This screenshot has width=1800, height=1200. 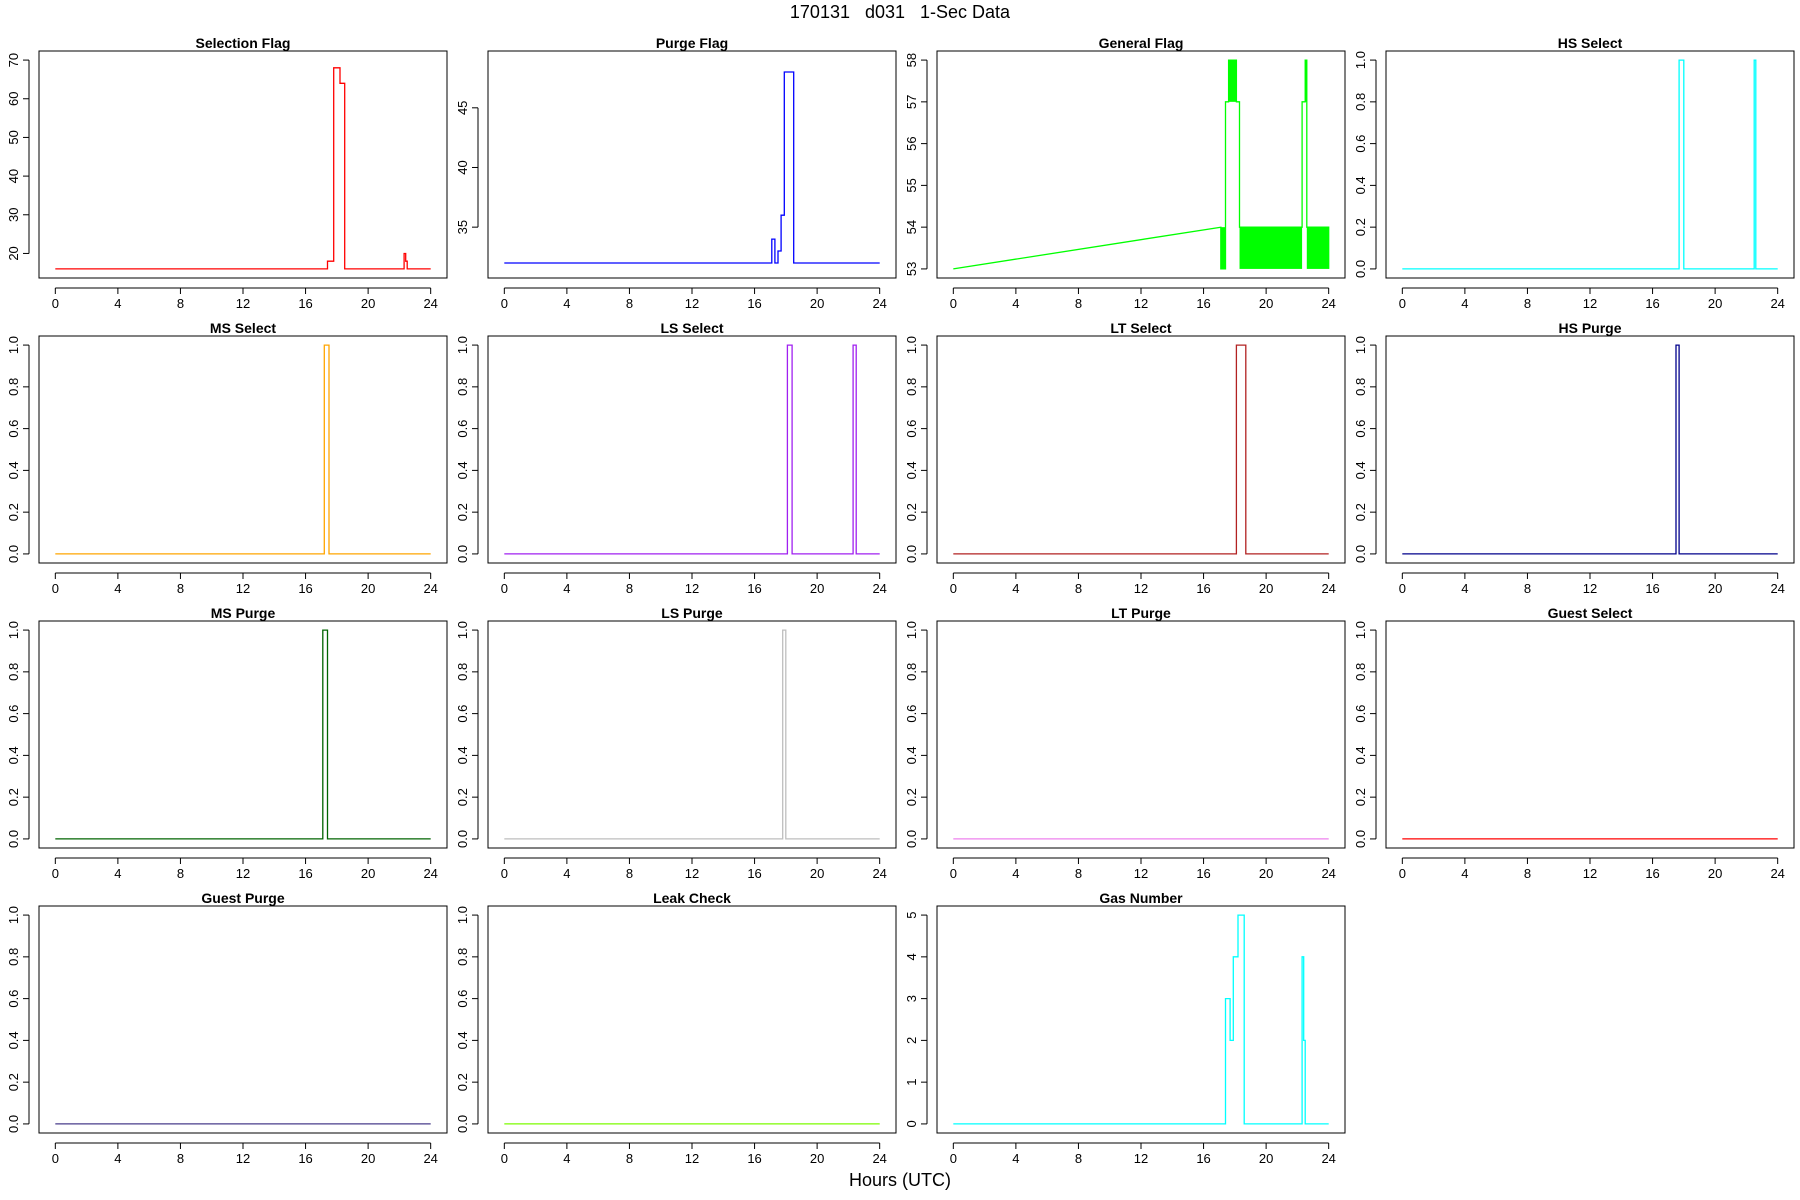 I want to click on panel-title: Guest Select, so click(x=1590, y=613).